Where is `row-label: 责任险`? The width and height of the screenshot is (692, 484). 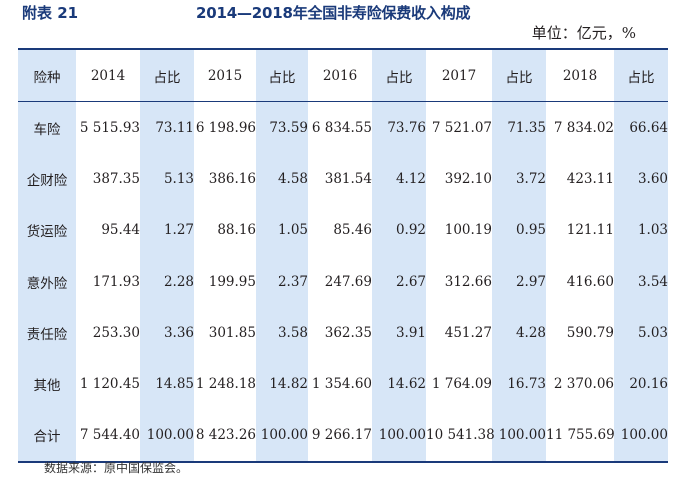 row-label: 责任险 is located at coordinates (47, 333).